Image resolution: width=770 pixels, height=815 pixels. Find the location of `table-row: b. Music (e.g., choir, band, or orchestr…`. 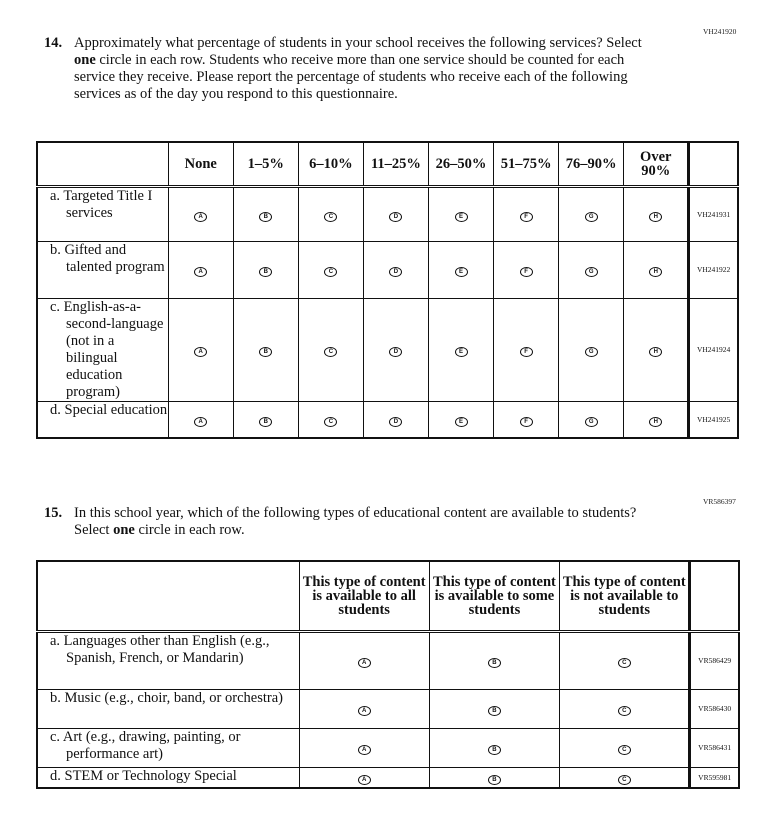

table-row: b. Music (e.g., choir, band, or orchestr… is located at coordinates (388, 708).